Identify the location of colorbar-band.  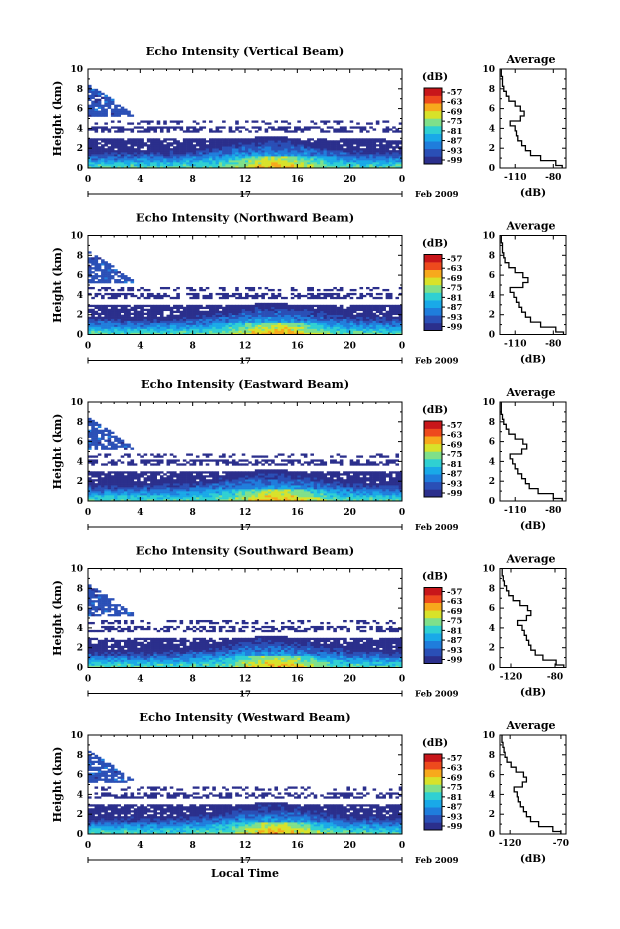
(433, 311).